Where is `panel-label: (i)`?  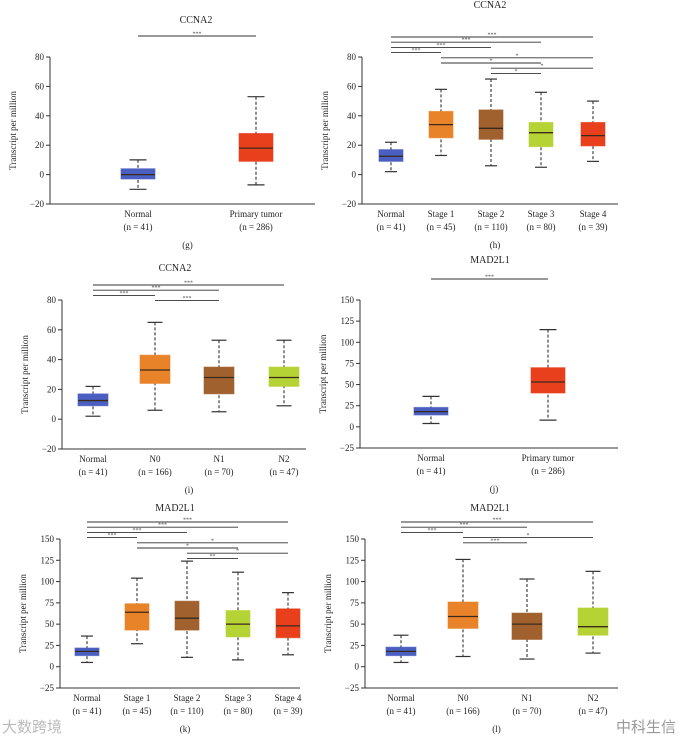
panel-label: (i) is located at coordinates (189, 490).